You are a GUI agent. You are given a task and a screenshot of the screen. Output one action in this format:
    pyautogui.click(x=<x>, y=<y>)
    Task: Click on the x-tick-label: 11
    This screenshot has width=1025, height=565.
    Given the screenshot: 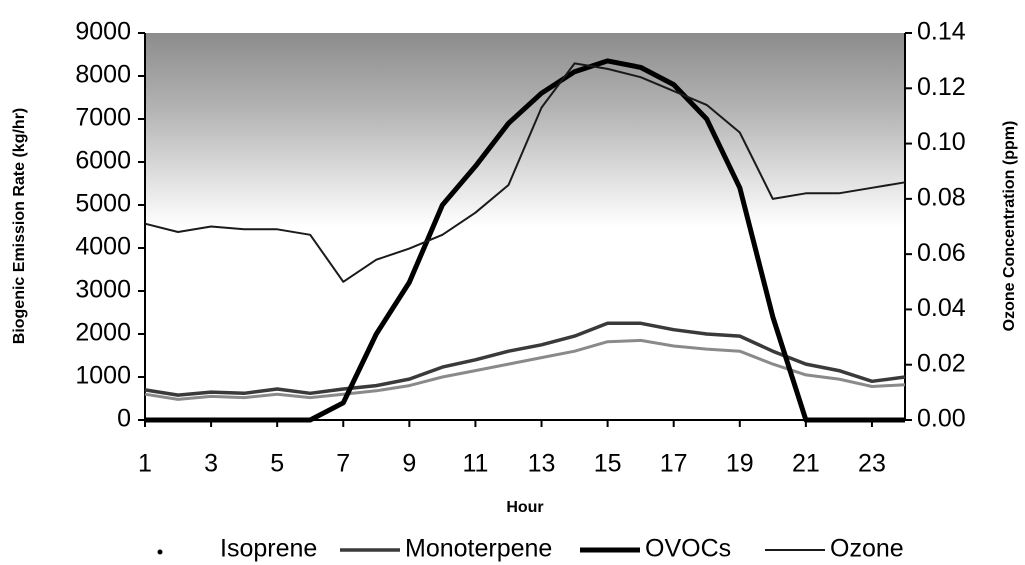 What is the action you would take?
    pyautogui.click(x=475, y=464)
    